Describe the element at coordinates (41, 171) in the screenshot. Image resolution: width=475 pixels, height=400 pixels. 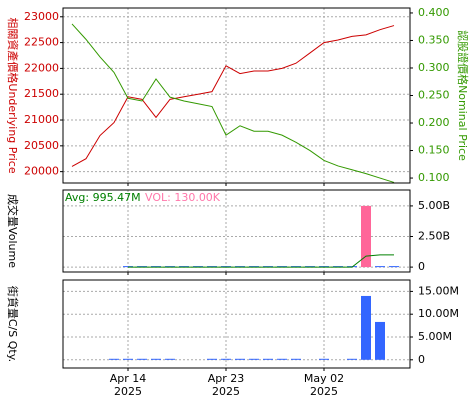
I see `y-tick-label: 20000` at that location.